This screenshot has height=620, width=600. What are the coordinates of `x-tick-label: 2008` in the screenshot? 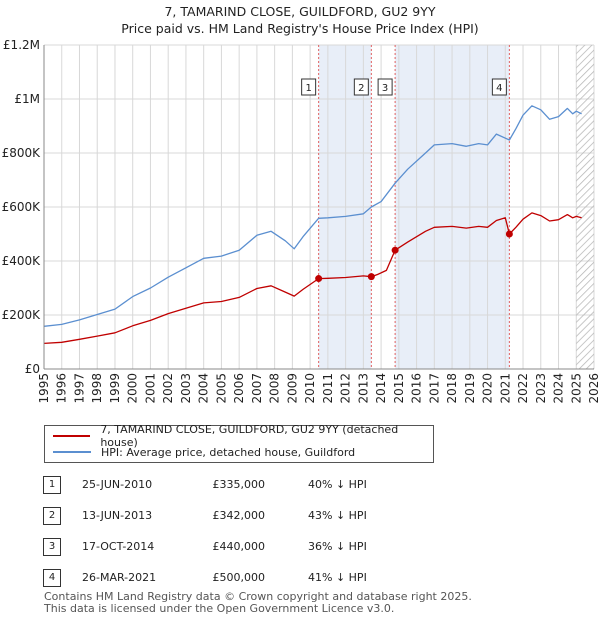 It's located at (275, 388).